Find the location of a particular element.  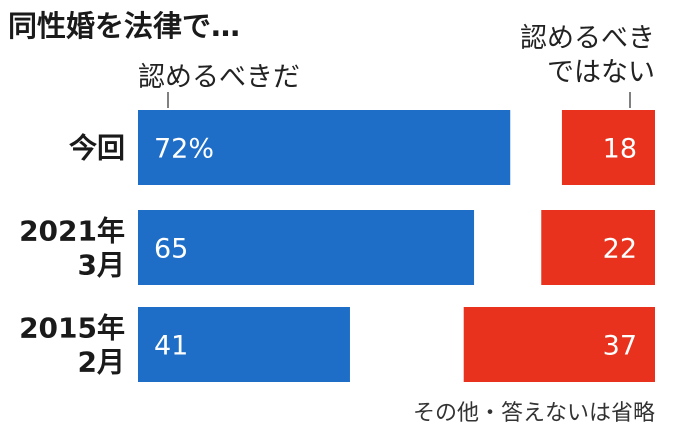

value-label-disagree-1: 18 is located at coordinates (620, 149).